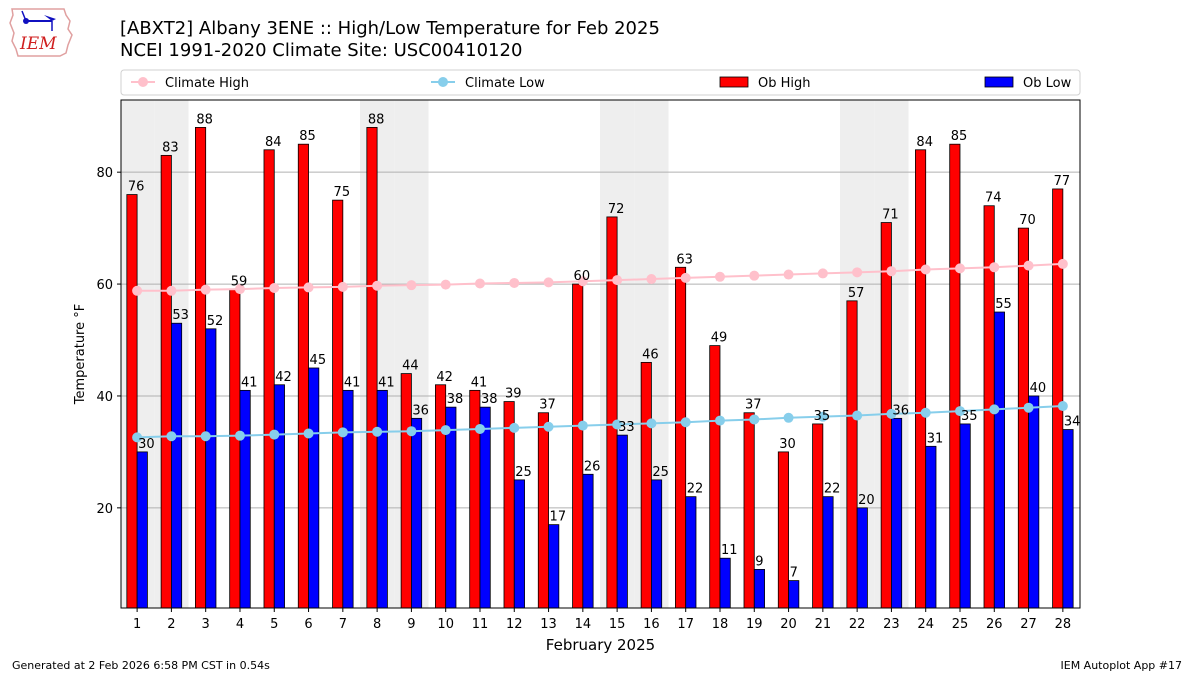 The image size is (1200, 675). What do you see at coordinates (890, 215) in the screenshot?
I see `ob-high-label: 71` at bounding box center [890, 215].